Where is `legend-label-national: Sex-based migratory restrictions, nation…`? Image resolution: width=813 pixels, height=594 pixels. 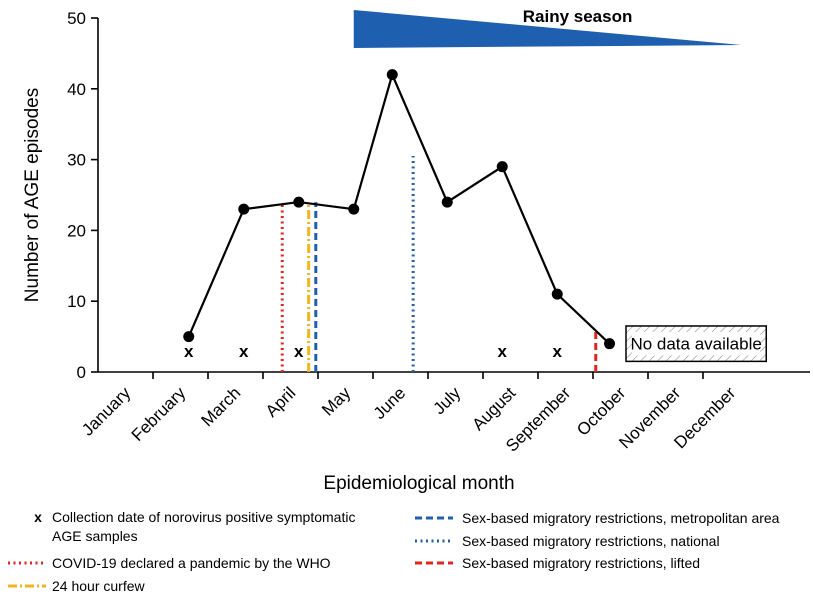
legend-label-national: Sex-based migratory restrictions, nation… is located at coordinates (591, 541).